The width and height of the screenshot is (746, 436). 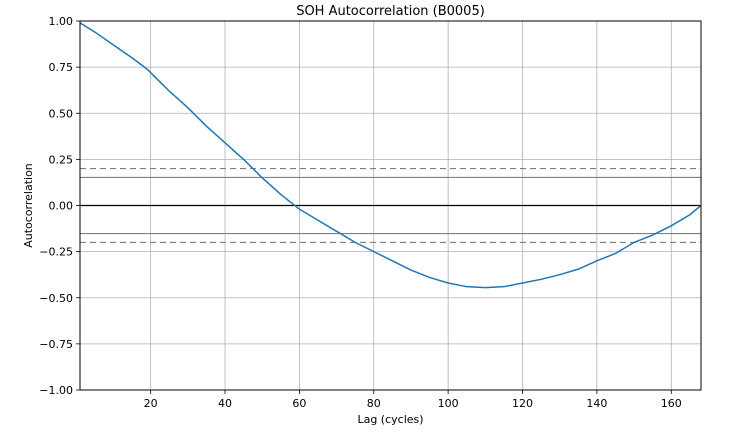 I want to click on y-tick-label: 1.00, so click(x=61, y=21).